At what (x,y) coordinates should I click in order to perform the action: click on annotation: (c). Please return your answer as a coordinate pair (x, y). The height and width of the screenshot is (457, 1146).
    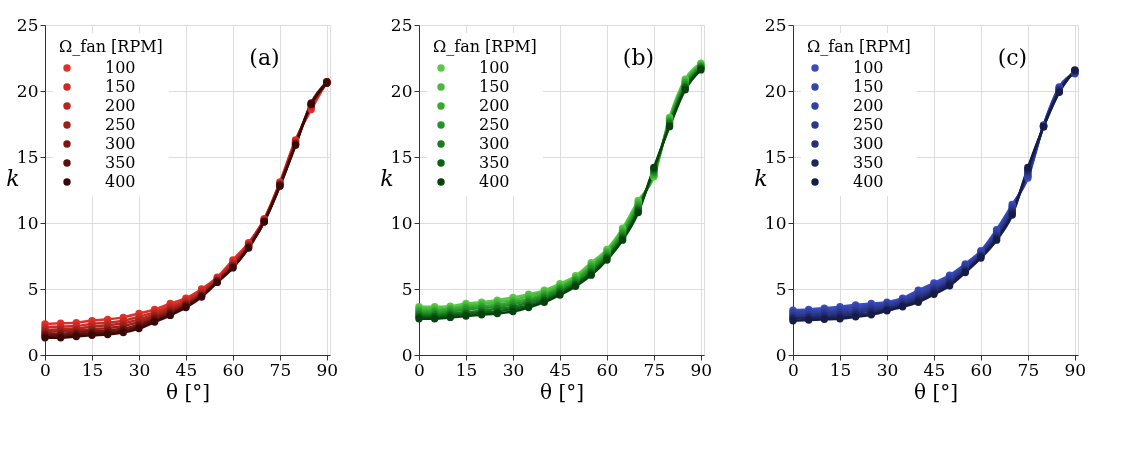
    Looking at the image, I should click on (1012, 57).